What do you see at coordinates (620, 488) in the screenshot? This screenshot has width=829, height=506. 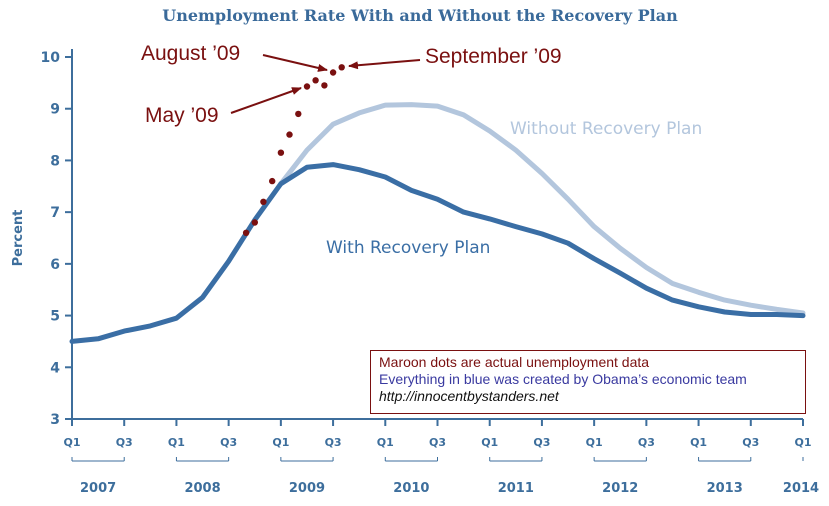 I see `year-label: 2012` at bounding box center [620, 488].